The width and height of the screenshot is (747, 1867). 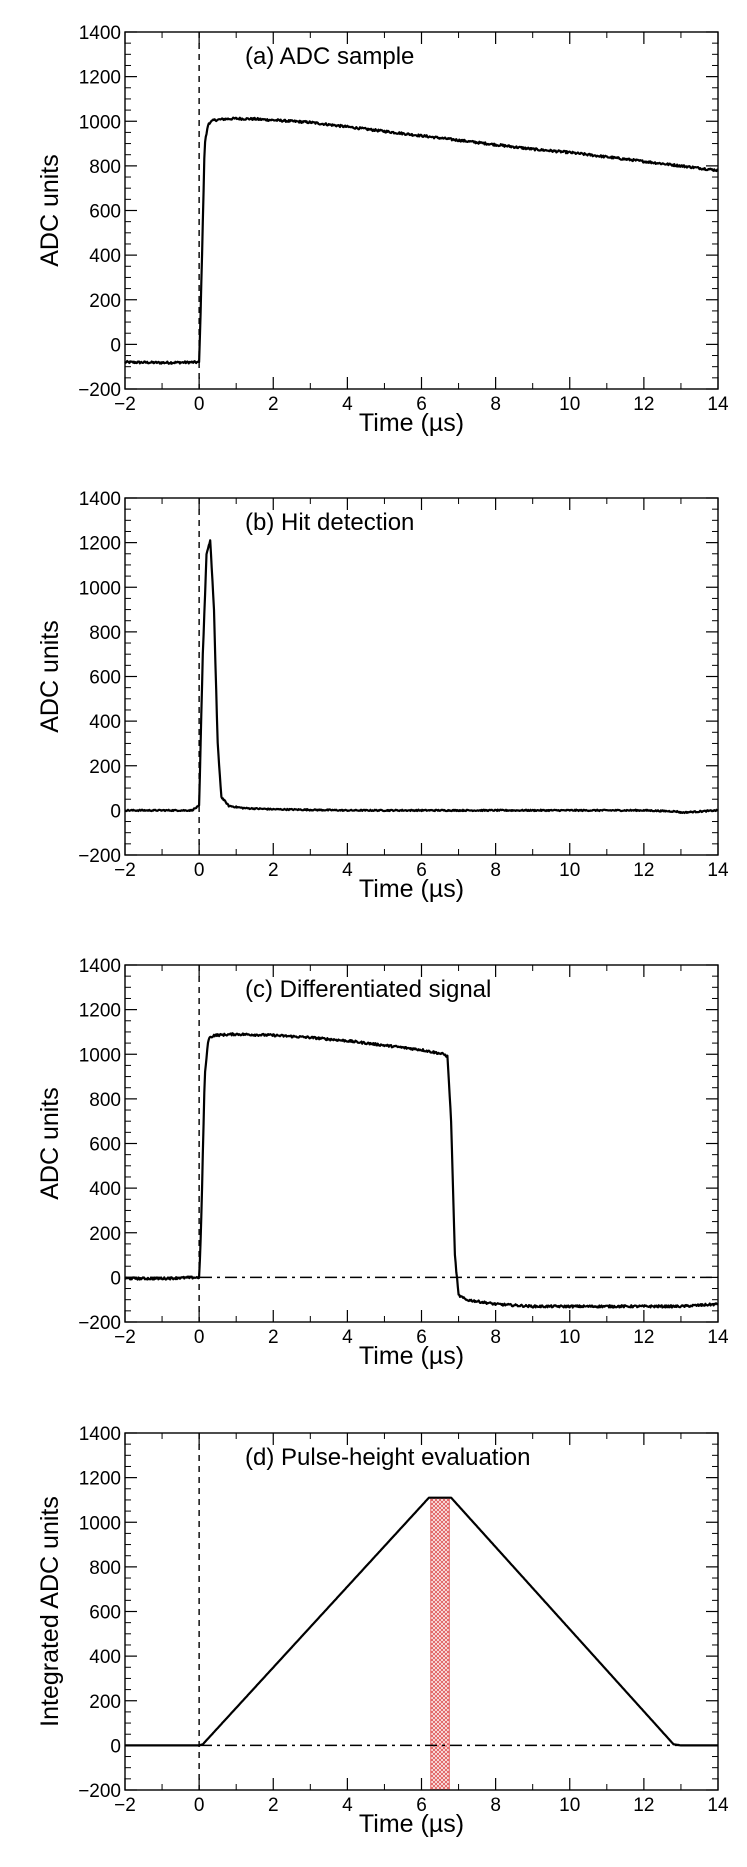 I want to click on shaded-region, so click(x=440, y=1644).